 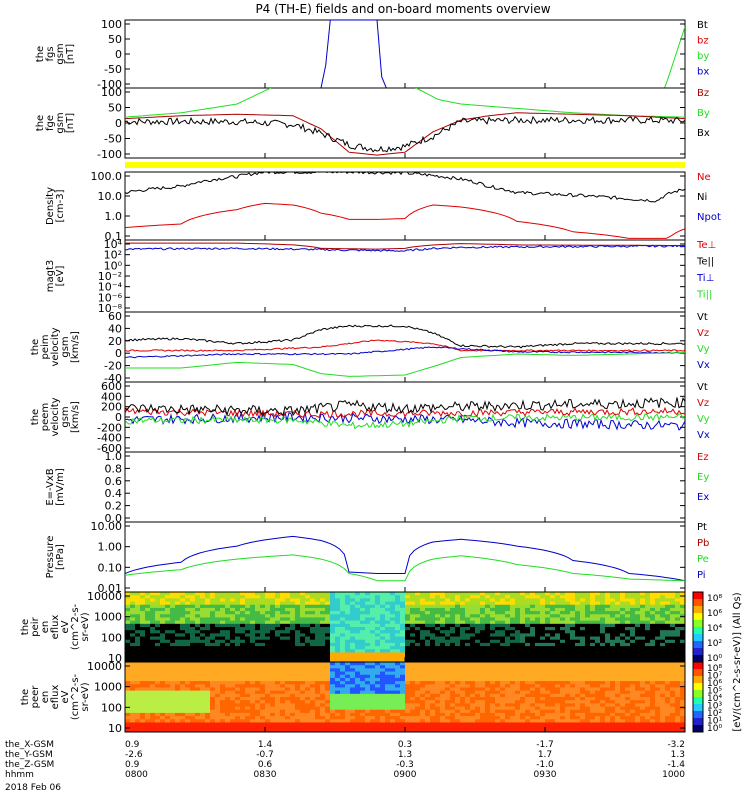 I want to click on y-tick-label: 0, so click(x=118, y=54).